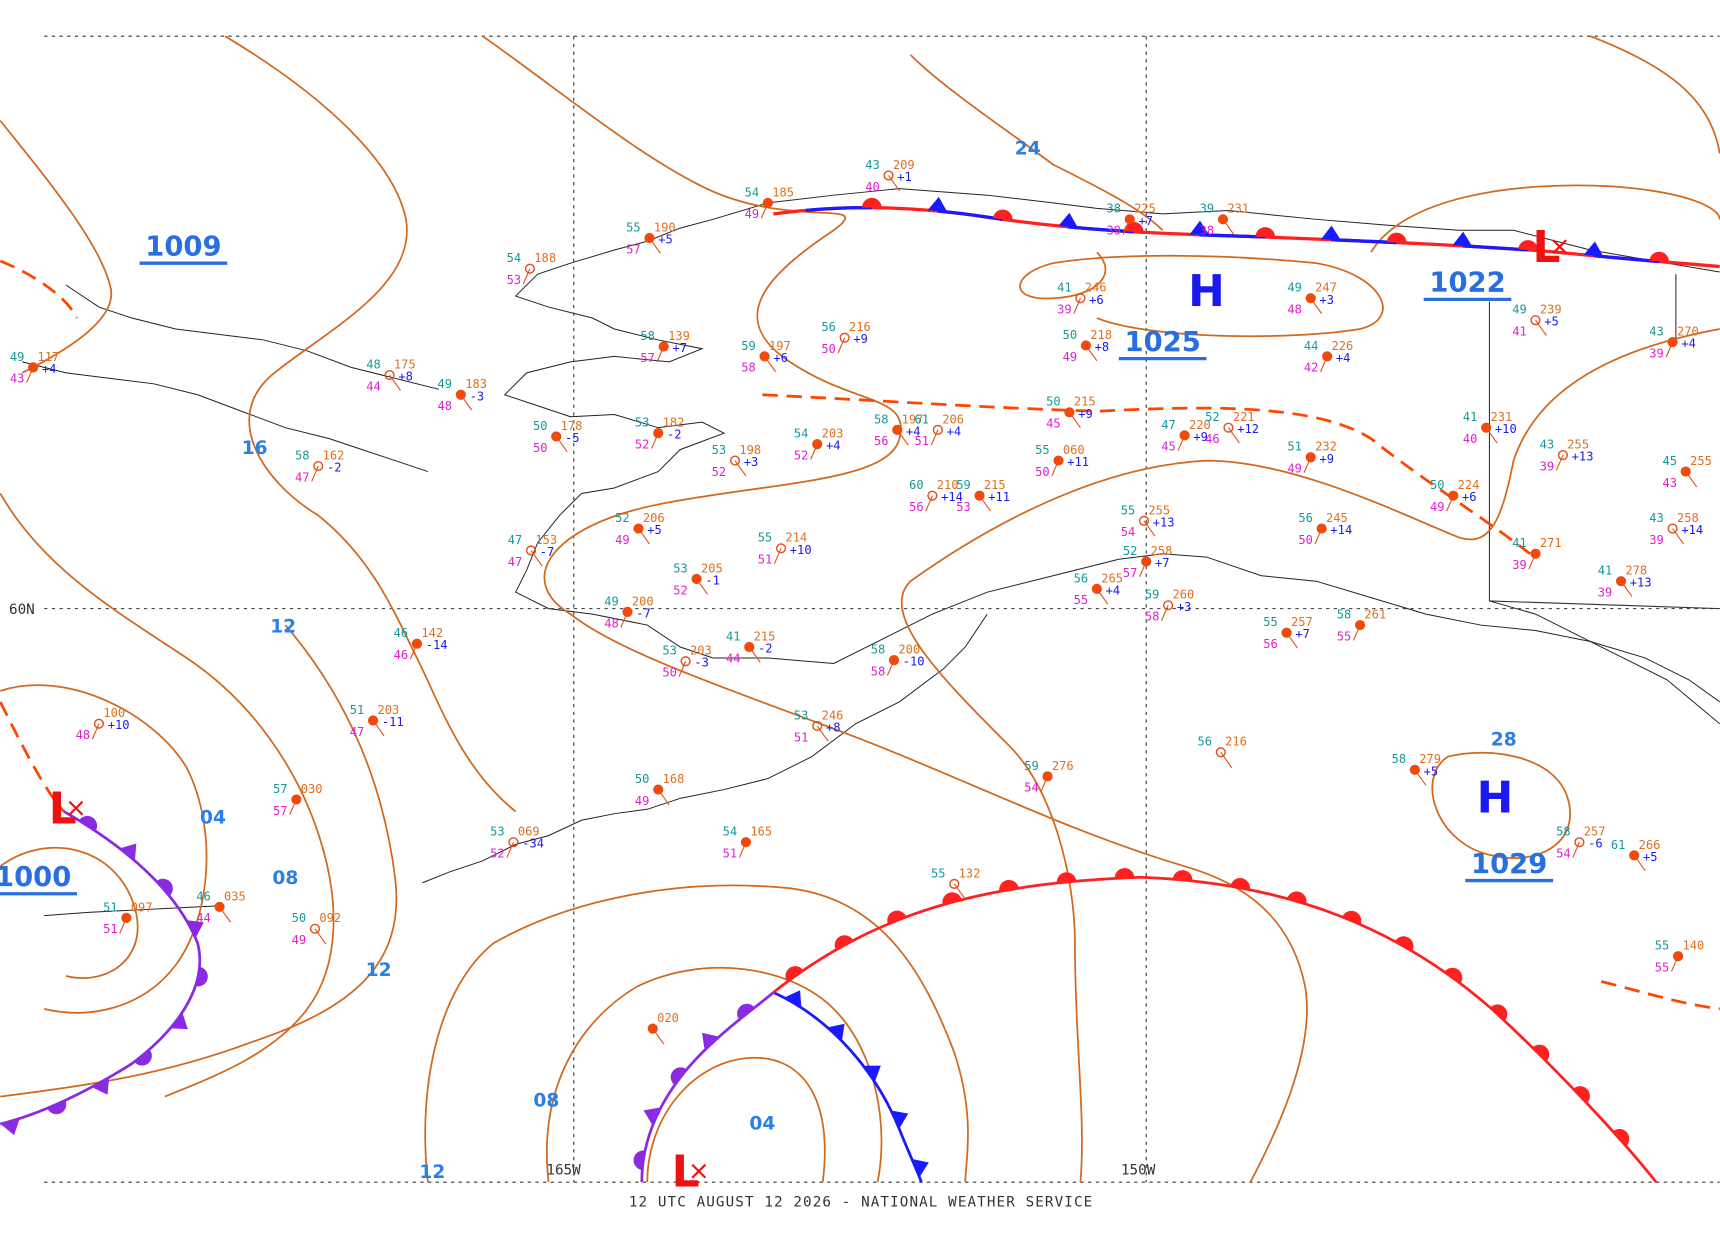 Image resolution: width=1720 pixels, height=1260 pixels. What do you see at coordinates (1669, 461) in the screenshot?
I see `temperature: 45` at bounding box center [1669, 461].